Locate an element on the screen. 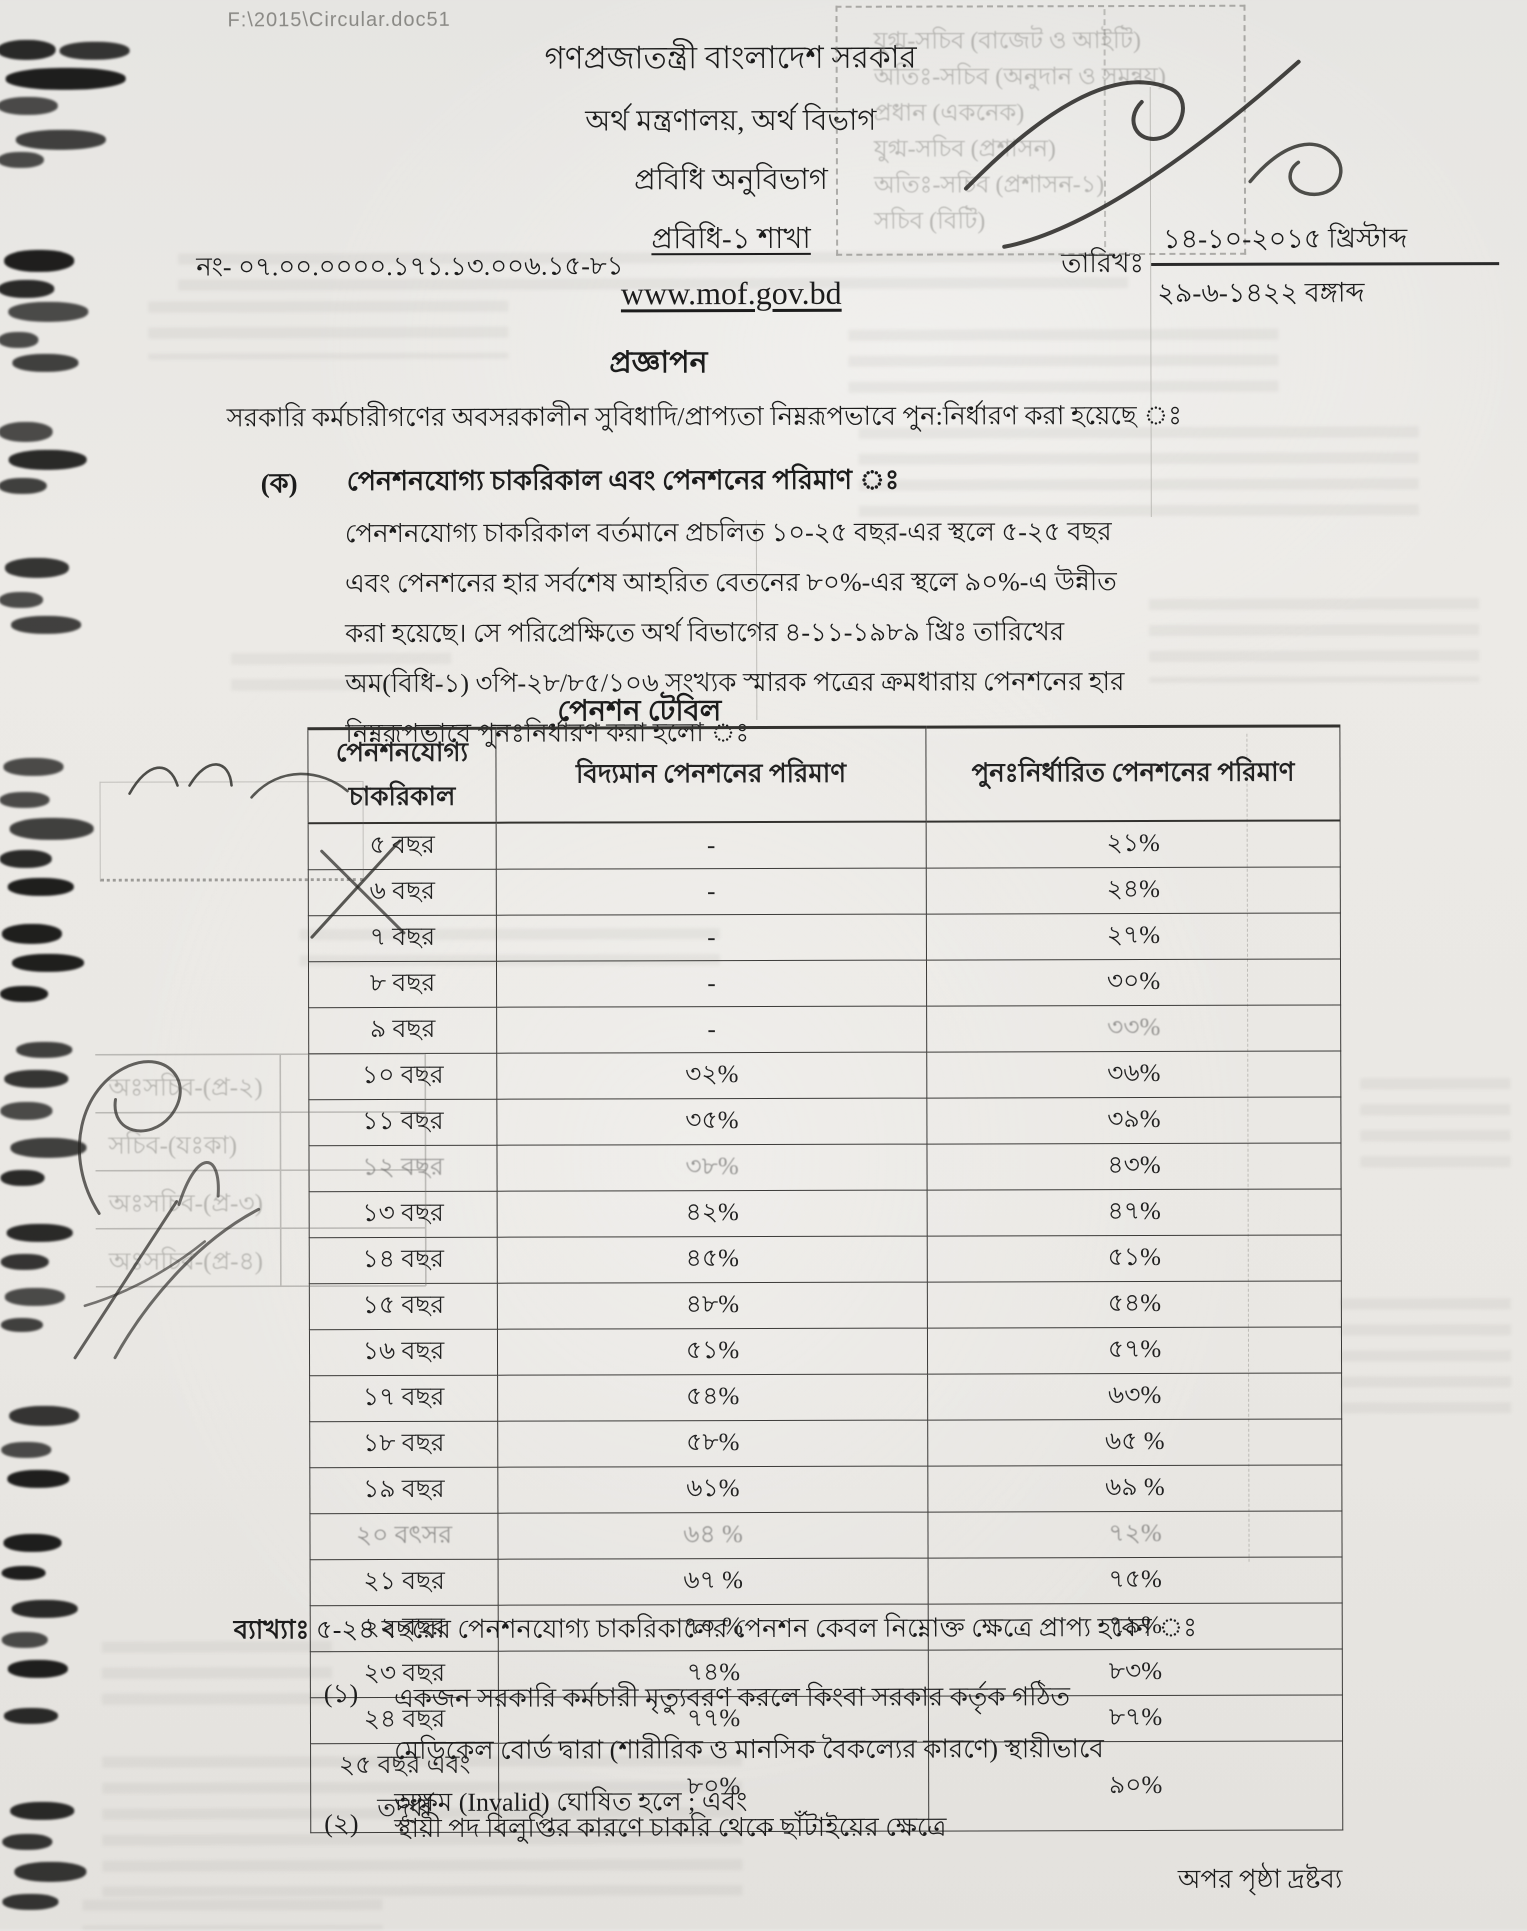 The height and width of the screenshot is (1931, 1527). table-row: ১৪ বছর ৪৫% ৫১% is located at coordinates (825, 1259).